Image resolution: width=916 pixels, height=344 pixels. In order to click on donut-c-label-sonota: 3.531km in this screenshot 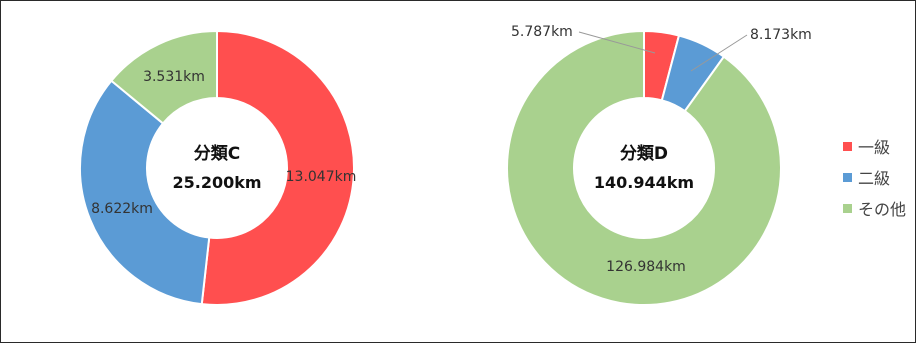, I will do `click(174, 77)`.